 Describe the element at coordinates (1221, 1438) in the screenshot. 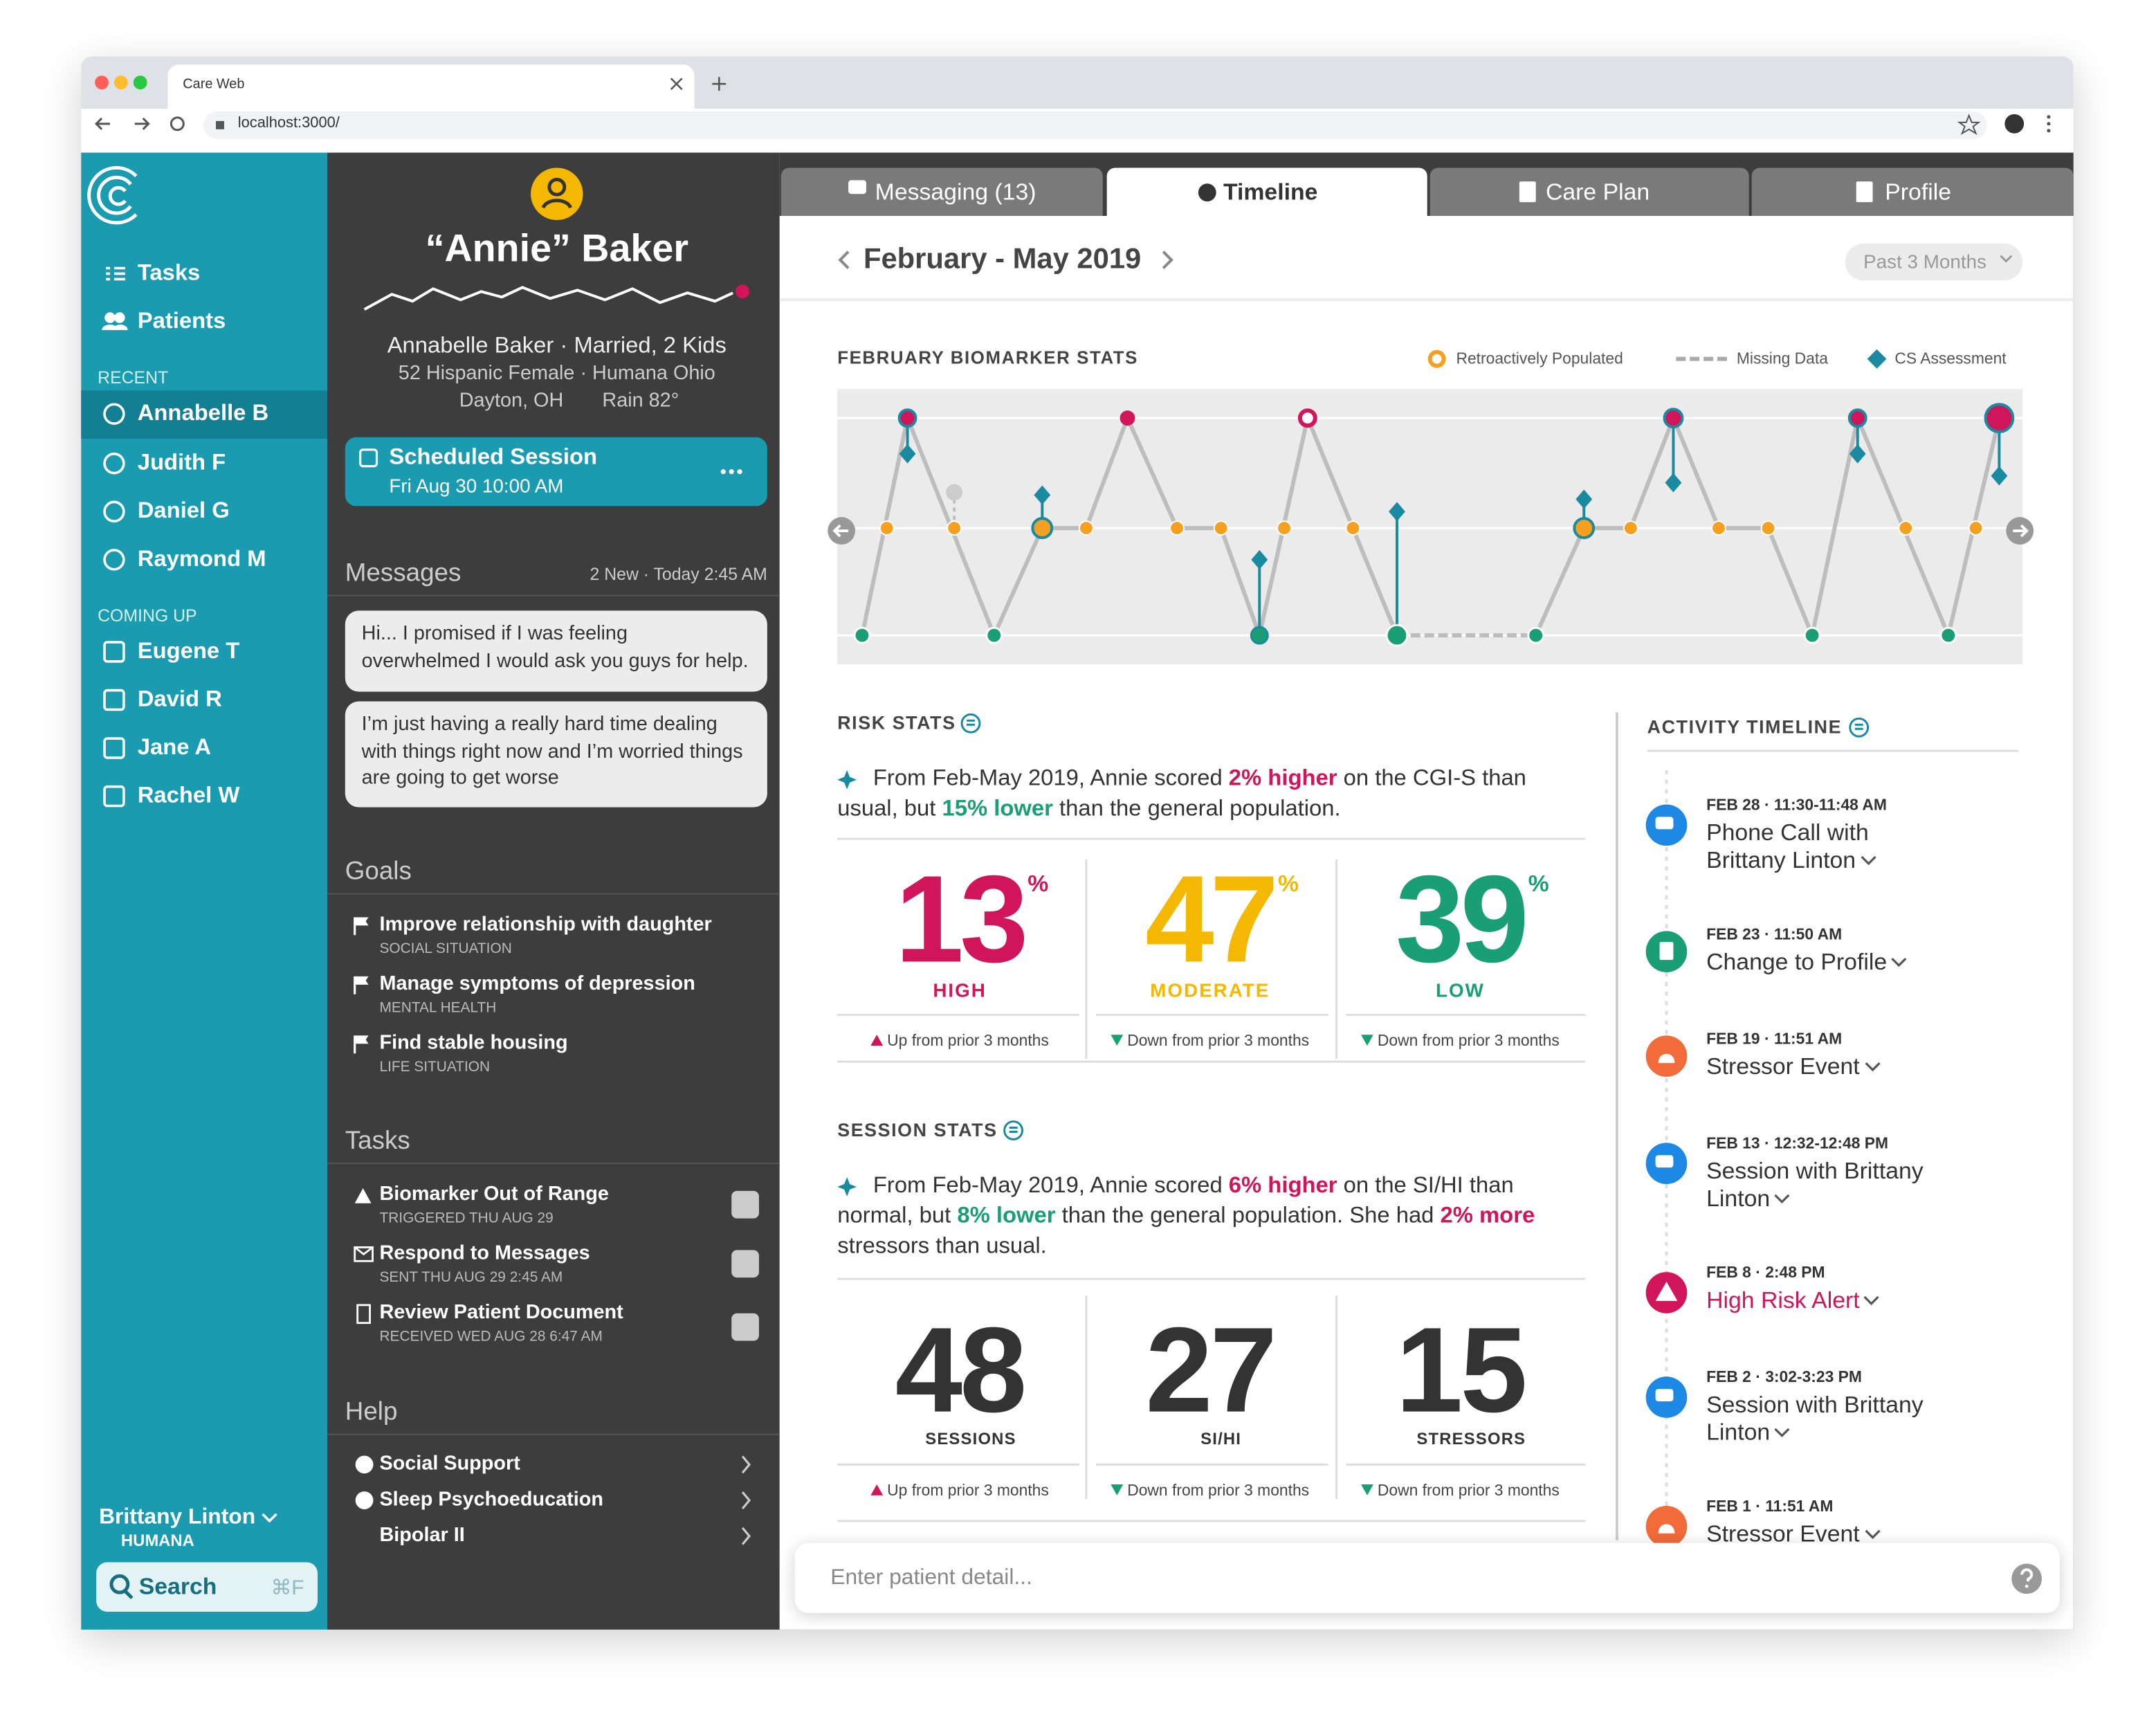

I see `stat-label: SI/HI` at that location.